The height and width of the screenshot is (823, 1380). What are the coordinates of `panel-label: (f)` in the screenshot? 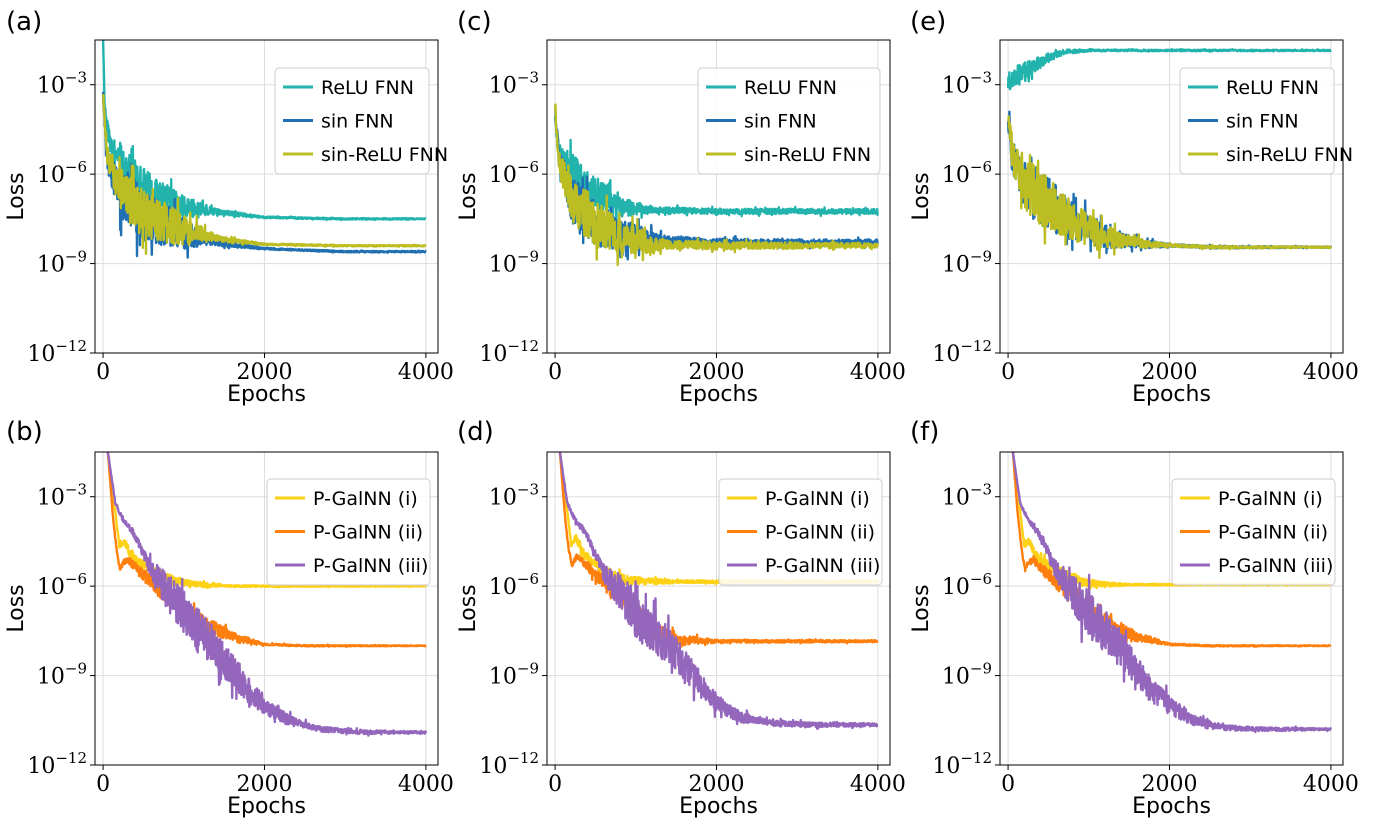 It's located at (924, 432).